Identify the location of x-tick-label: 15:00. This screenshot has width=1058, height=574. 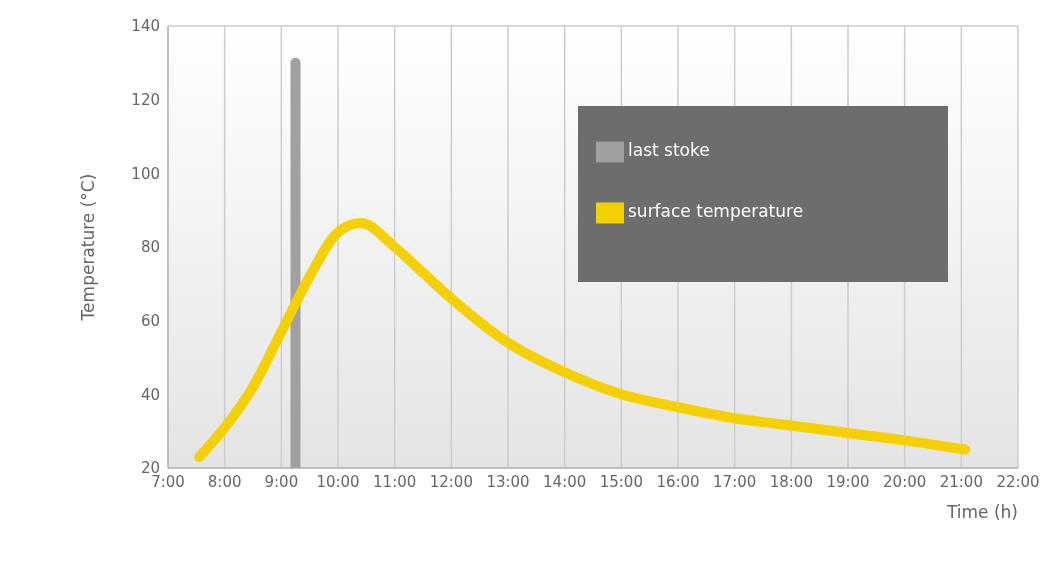
(621, 481).